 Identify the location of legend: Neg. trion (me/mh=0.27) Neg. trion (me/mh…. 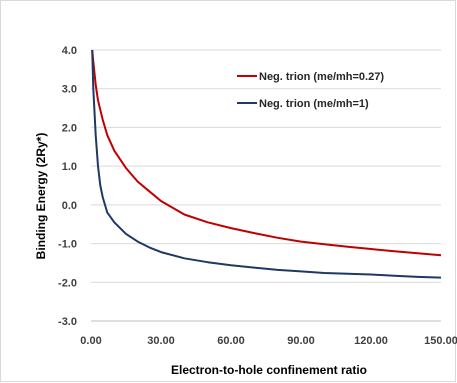
(310, 90).